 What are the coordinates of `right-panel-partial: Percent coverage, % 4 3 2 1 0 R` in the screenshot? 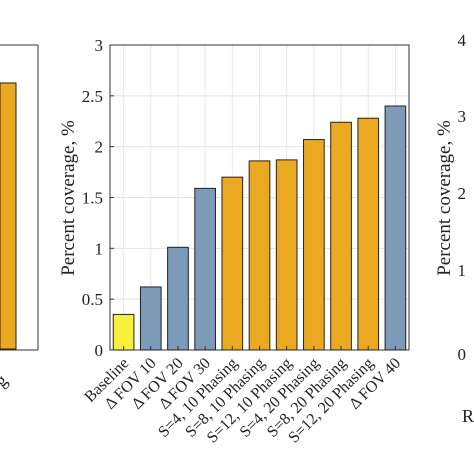 It's located at (454, 228).